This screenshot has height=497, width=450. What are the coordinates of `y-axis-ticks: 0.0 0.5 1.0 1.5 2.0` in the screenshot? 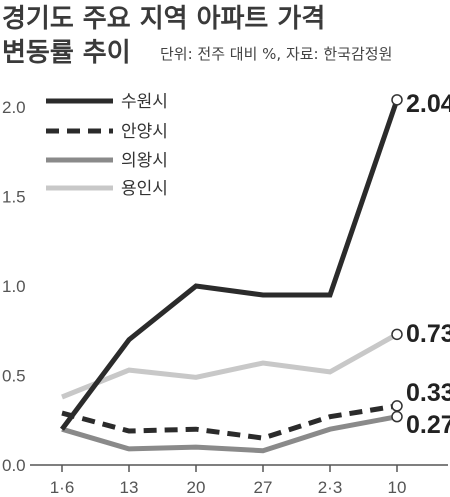 It's located at (14, 286).